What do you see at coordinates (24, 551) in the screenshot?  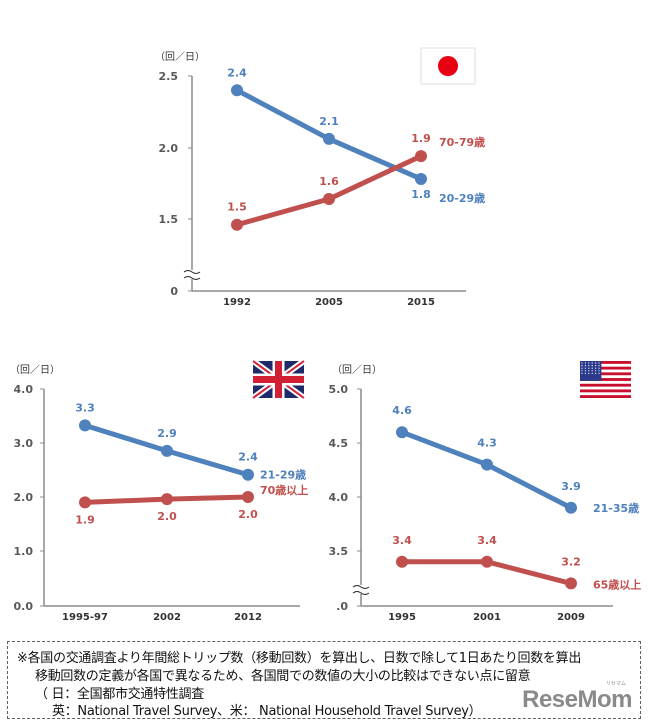 I see `uk-y-tick-label: 1.0` at bounding box center [24, 551].